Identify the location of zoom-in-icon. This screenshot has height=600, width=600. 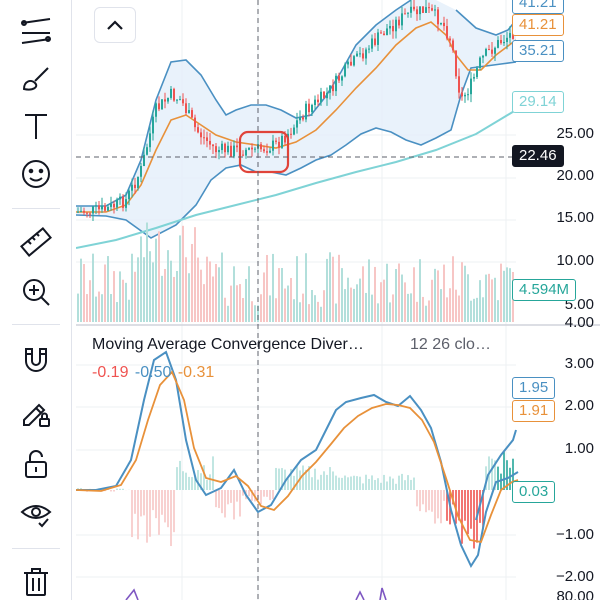
(36, 292).